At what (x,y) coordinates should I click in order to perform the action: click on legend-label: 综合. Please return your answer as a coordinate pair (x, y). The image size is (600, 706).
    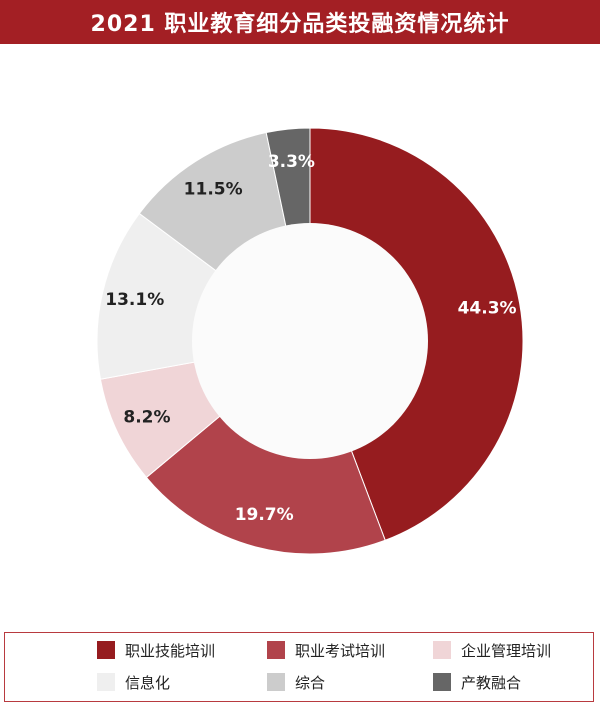
    Looking at the image, I should click on (310, 682).